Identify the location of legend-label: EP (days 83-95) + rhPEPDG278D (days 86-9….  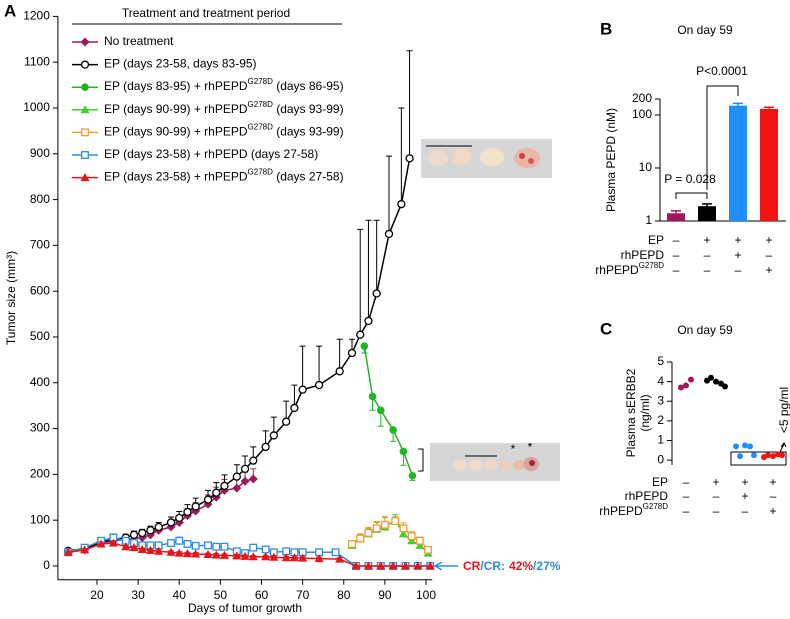
(224, 85).